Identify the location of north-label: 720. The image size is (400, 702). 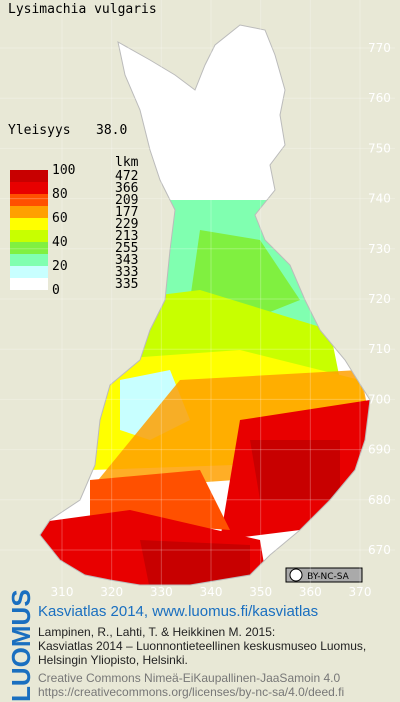
(379, 299).